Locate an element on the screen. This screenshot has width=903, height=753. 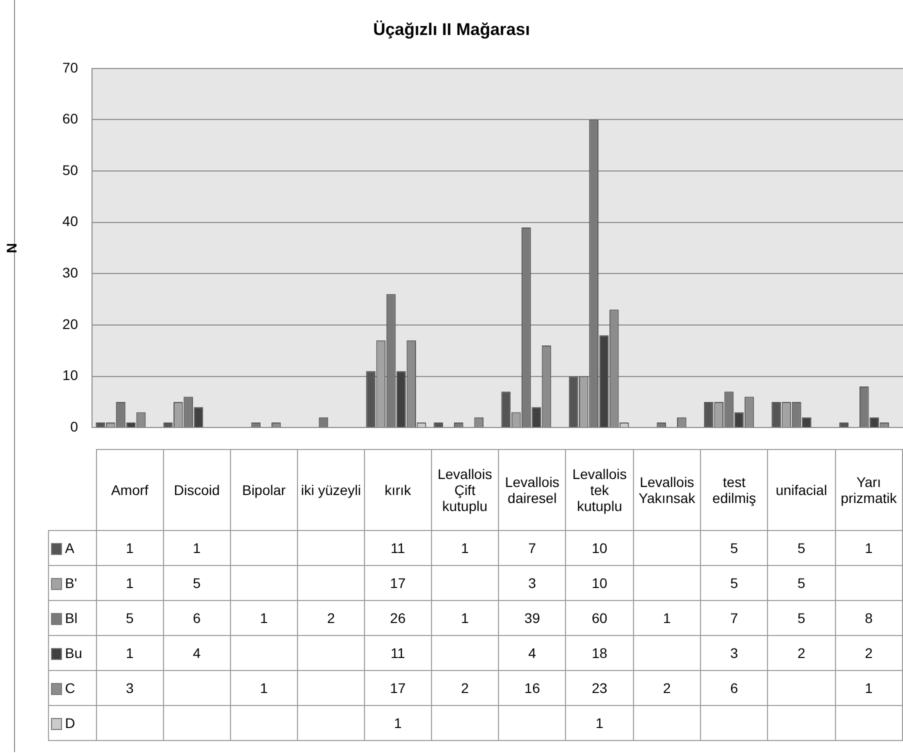
y-axis-title: N is located at coordinates (11, 248).